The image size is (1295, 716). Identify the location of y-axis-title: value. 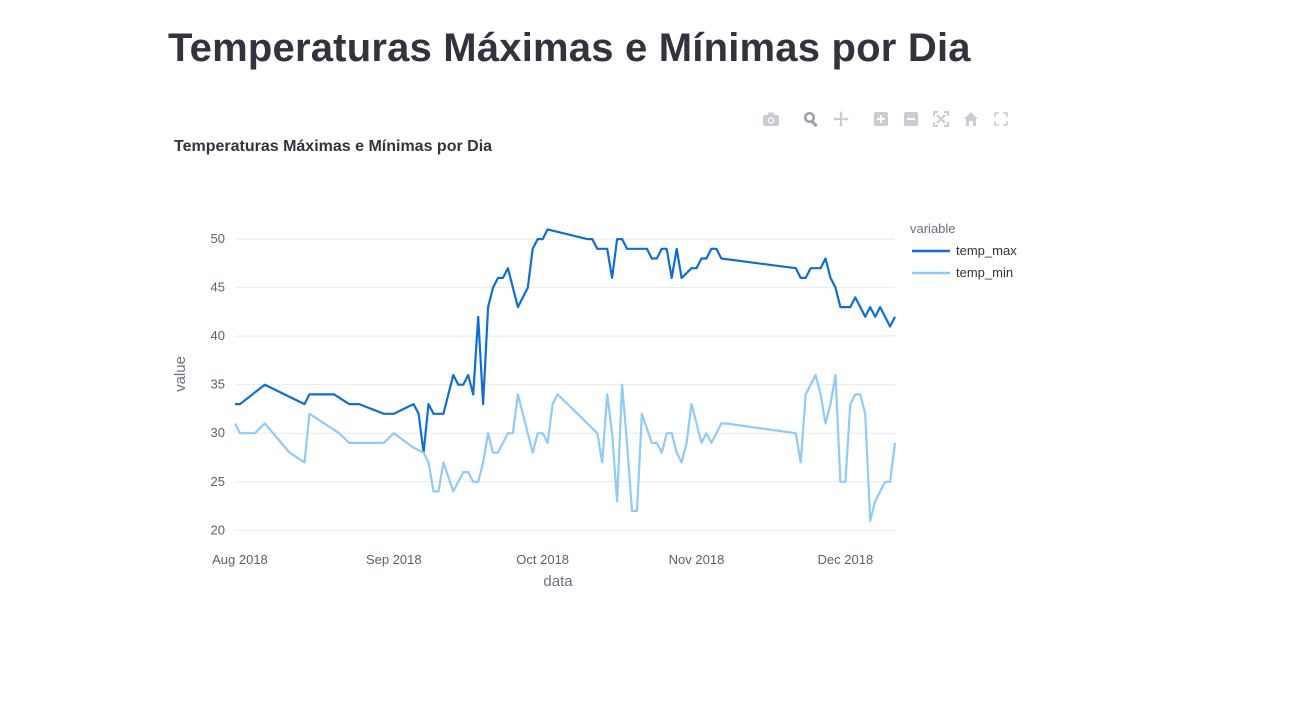
(180, 374).